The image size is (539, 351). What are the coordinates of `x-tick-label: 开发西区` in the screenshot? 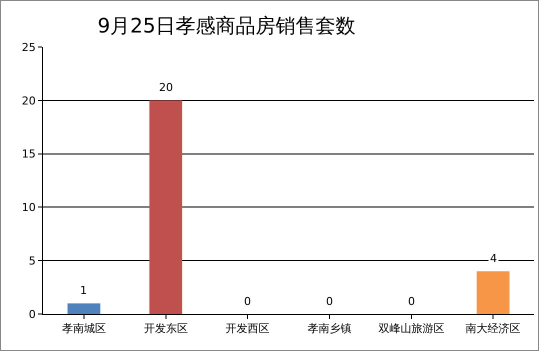 It's located at (248, 329).